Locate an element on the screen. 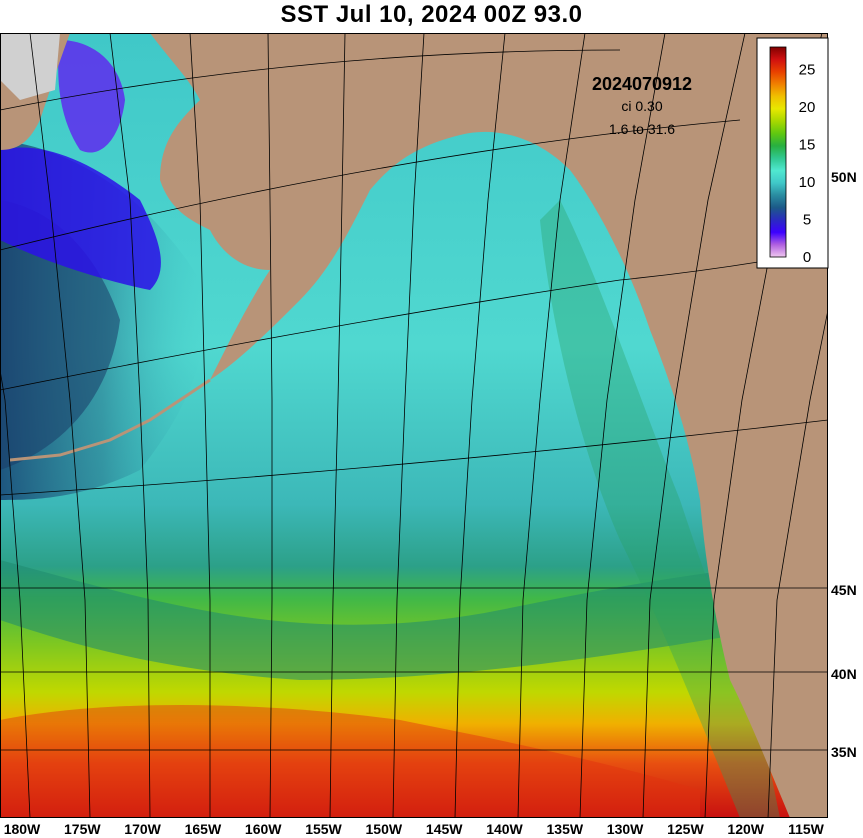 The height and width of the screenshot is (838, 863). value-range: 1.6 to 31.6 is located at coordinates (642, 129).